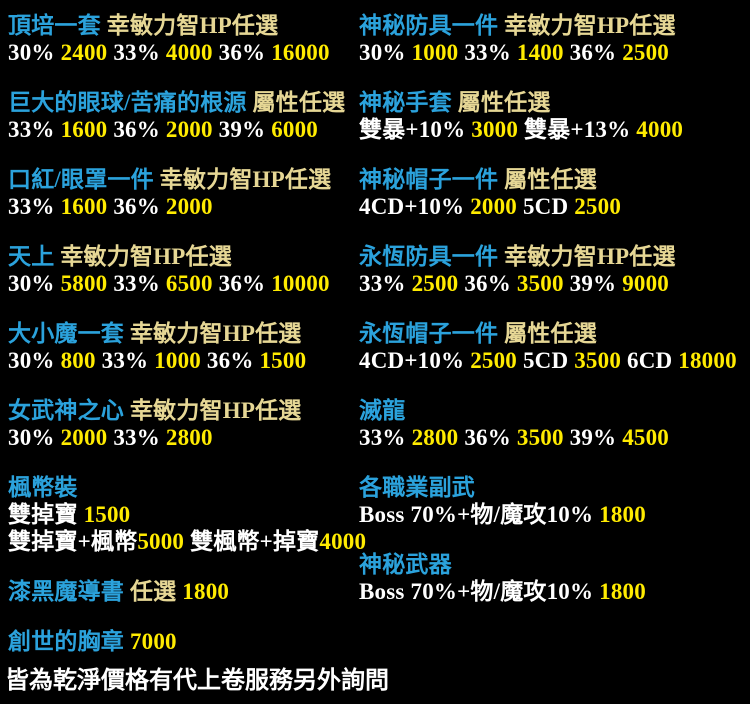 The height and width of the screenshot is (704, 750). Describe the element at coordinates (300, 52) in the screenshot. I see `price-value-text: 16000` at that location.